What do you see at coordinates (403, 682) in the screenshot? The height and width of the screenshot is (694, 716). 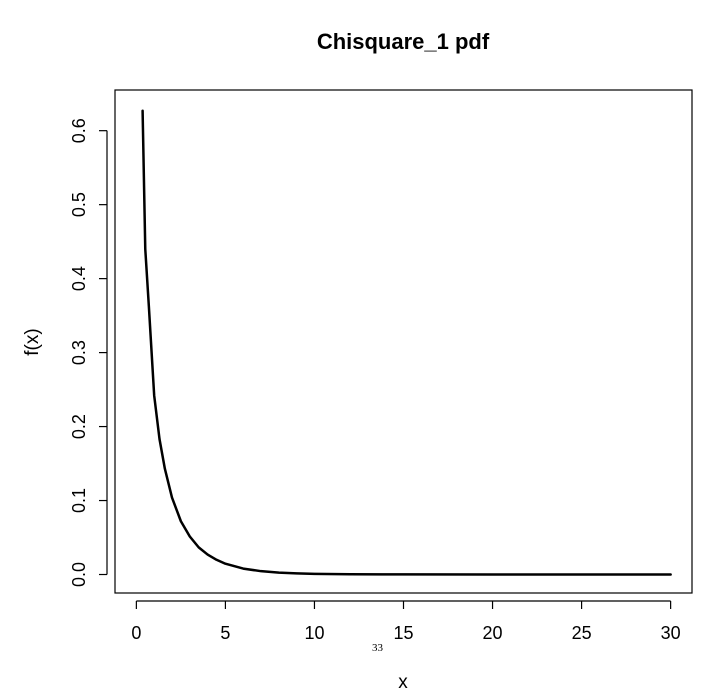 I see `x-axis-label: x` at bounding box center [403, 682].